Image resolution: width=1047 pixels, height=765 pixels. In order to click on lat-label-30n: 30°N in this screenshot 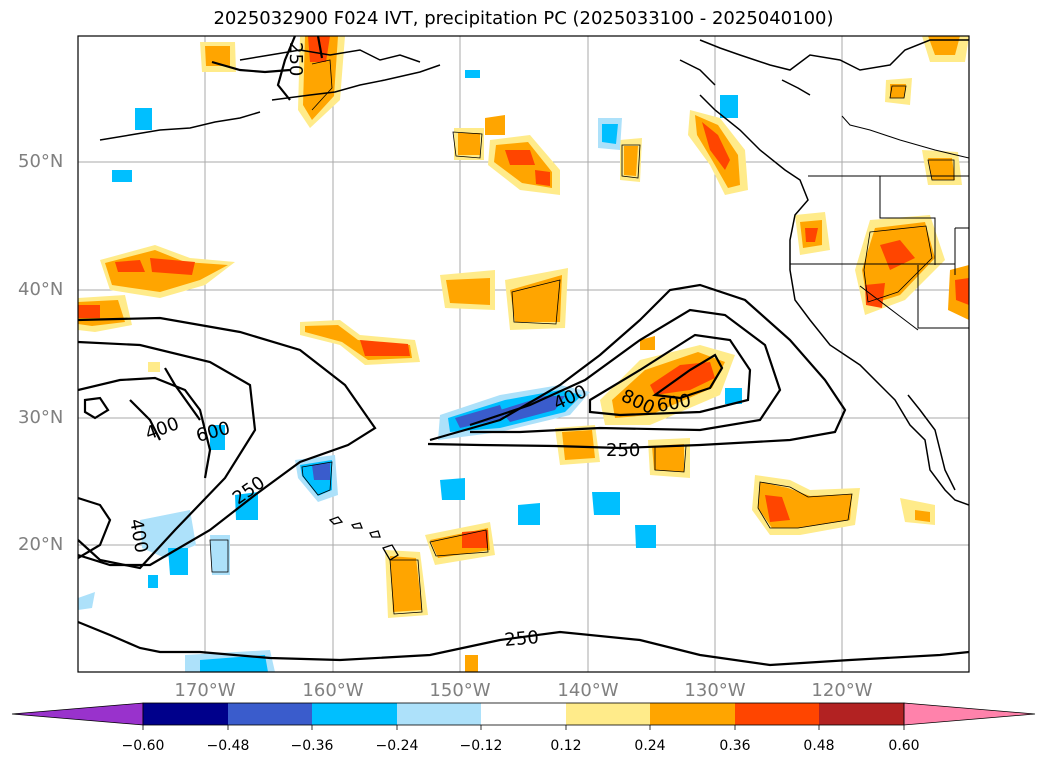, I will do `click(41, 417)`.